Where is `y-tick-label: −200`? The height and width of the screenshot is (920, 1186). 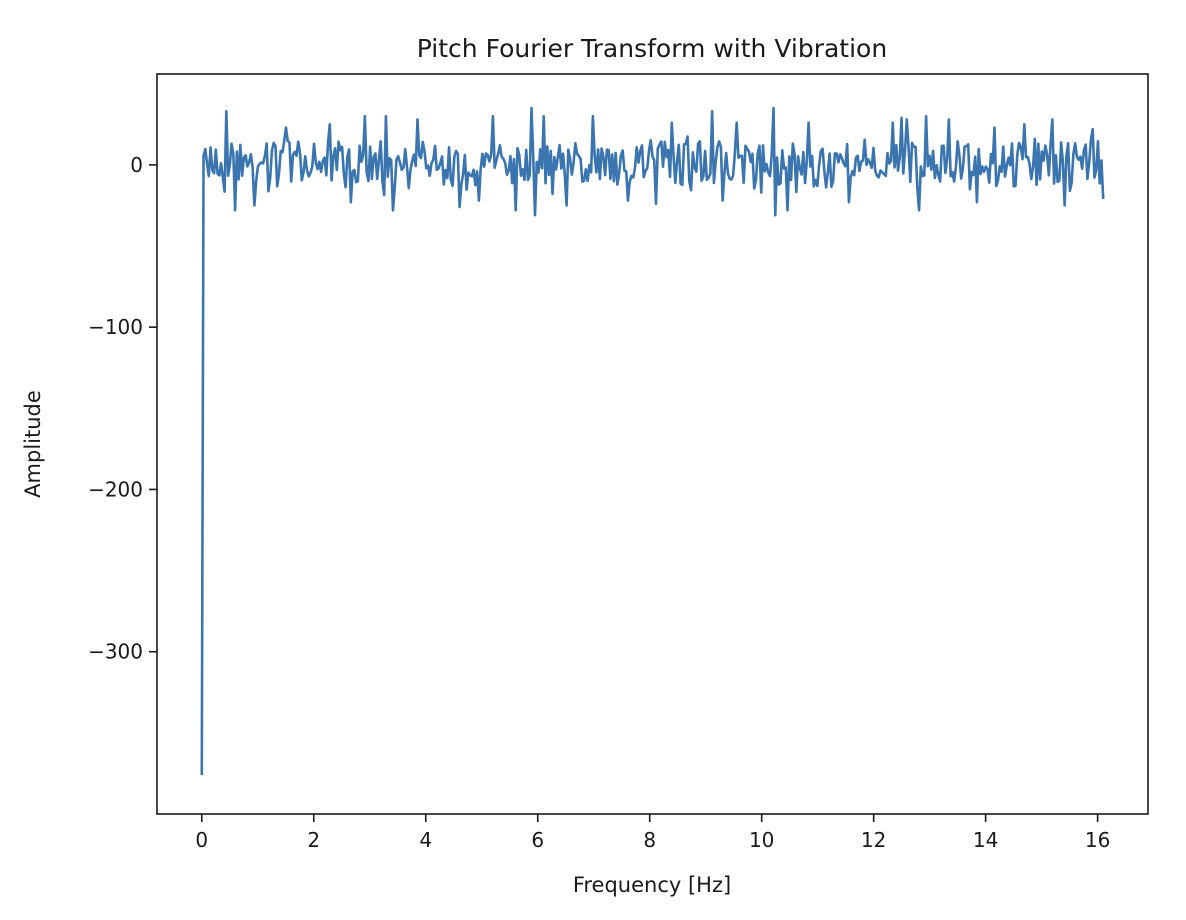 y-tick-label: −200 is located at coordinates (115, 489).